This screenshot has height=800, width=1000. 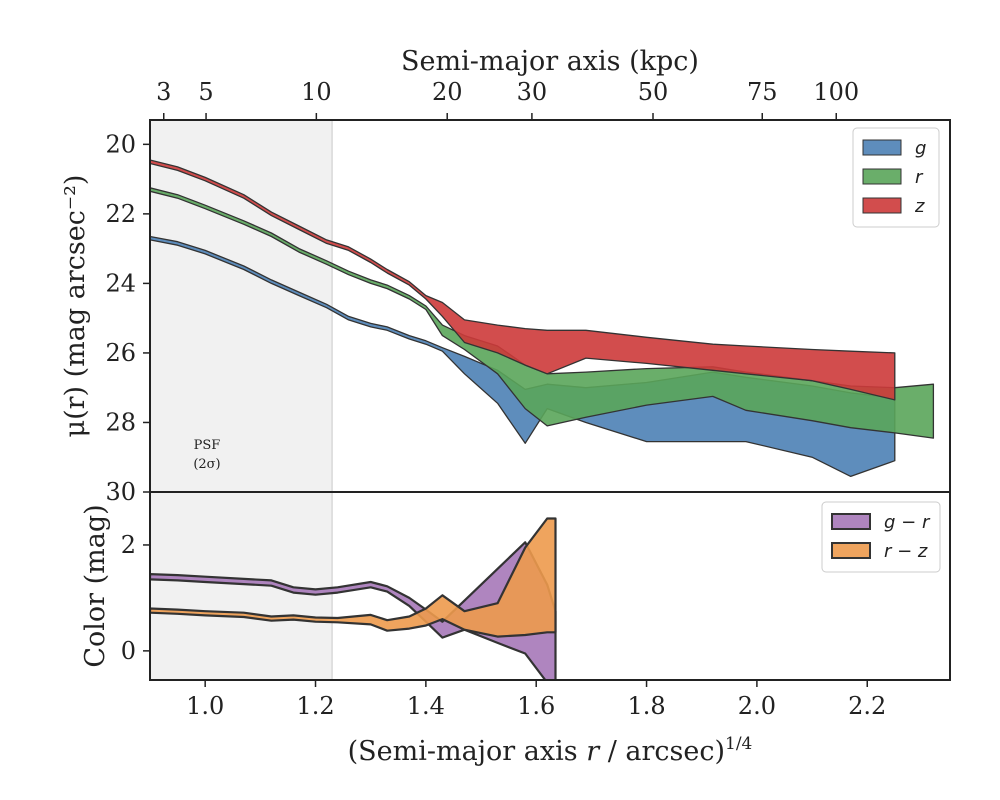 I want to click on x-axis-label: (Semi-major axis r / arcsec)1/4, so click(x=550, y=750).